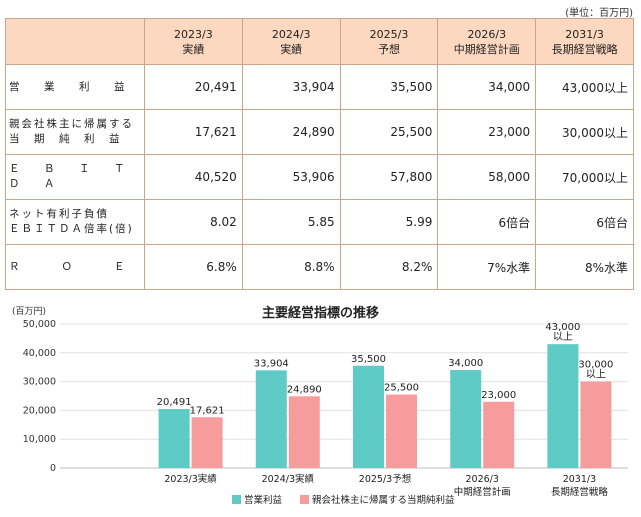 The image size is (641, 517). I want to click on data-label: 34,000, so click(465, 363).